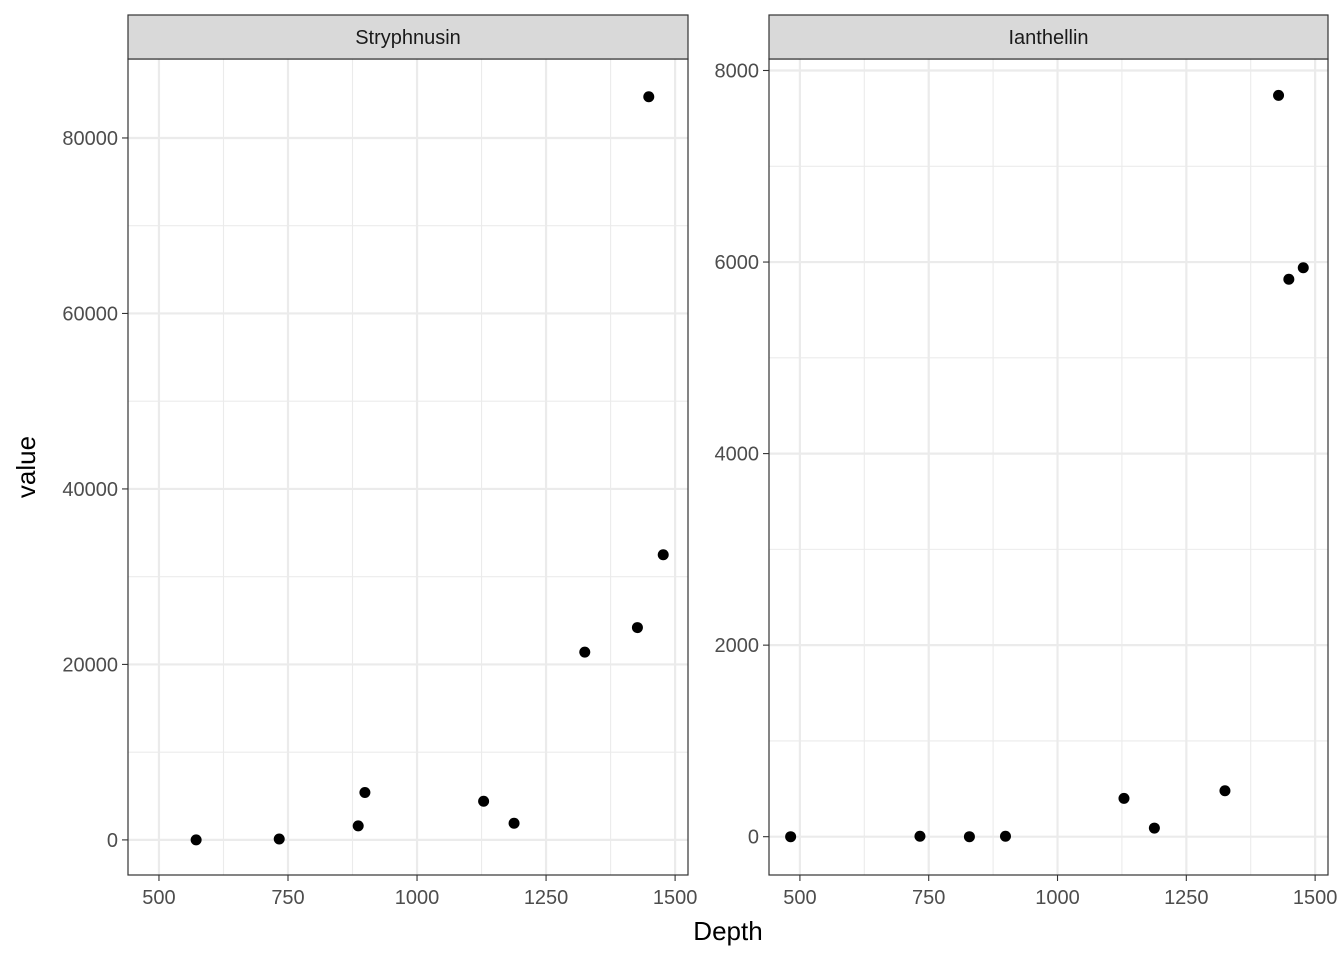  What do you see at coordinates (26, 467) in the screenshot?
I see `y-axis-title: value` at bounding box center [26, 467].